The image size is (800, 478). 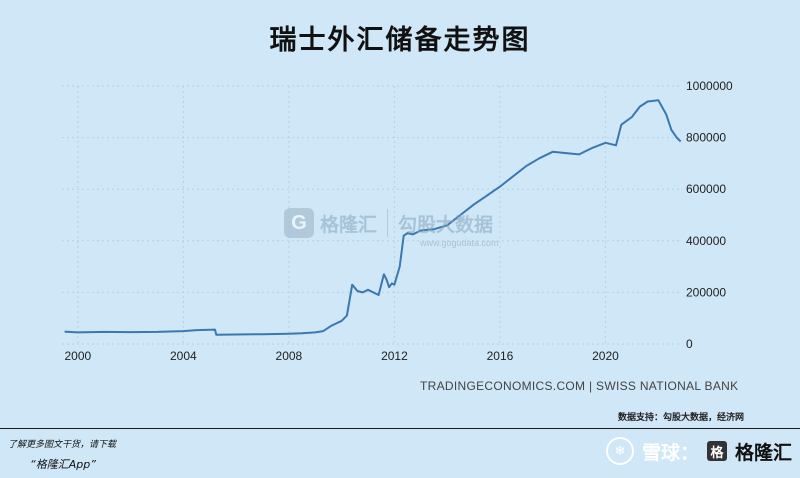 I want to click on gelonghui-logo-icon: 格, so click(x=717, y=451).